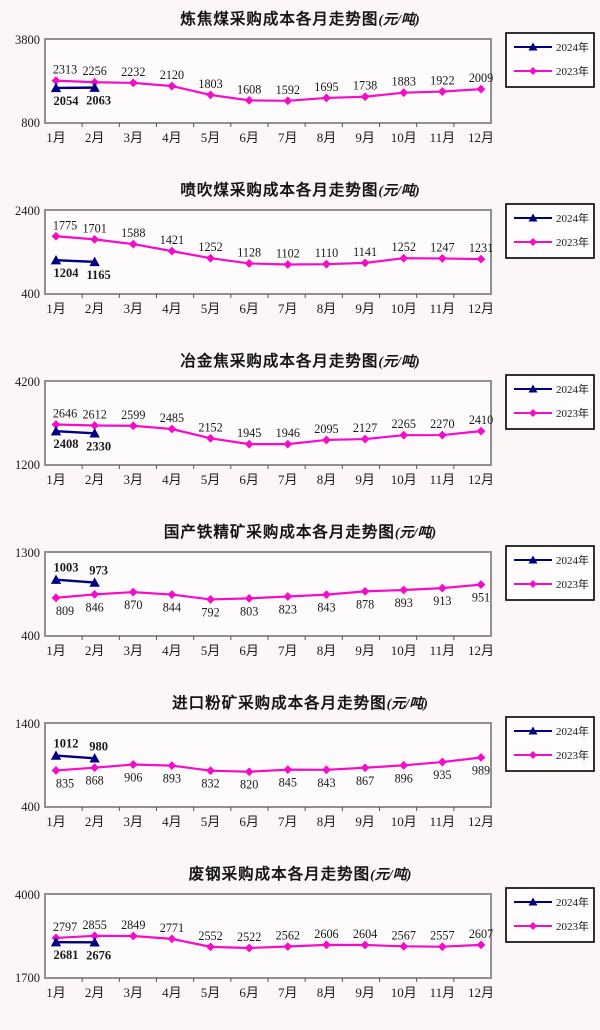 The image size is (600, 1030). Describe the element at coordinates (98, 955) in the screenshot. I see `data-label-2024: 2676` at that location.